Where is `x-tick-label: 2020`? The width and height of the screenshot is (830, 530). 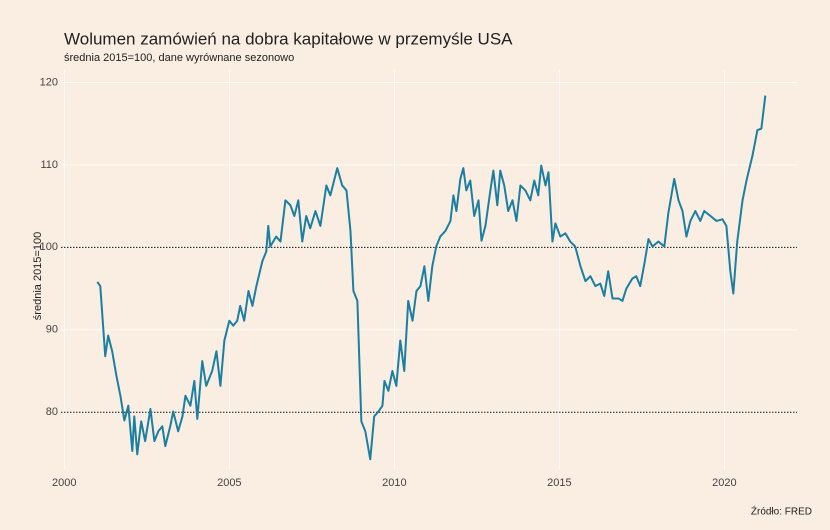
x-tick-label: 2020 is located at coordinates (724, 483).